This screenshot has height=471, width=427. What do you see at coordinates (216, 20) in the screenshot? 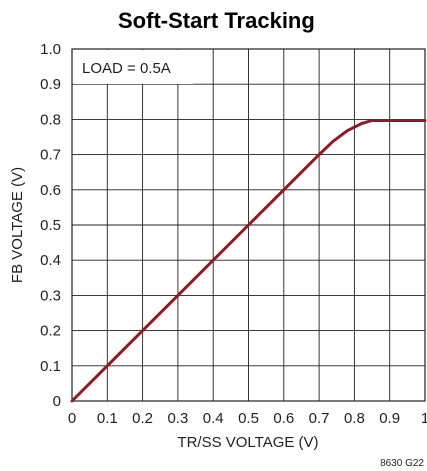
I see `chart-title: Soft-Start Tracking` at bounding box center [216, 20].